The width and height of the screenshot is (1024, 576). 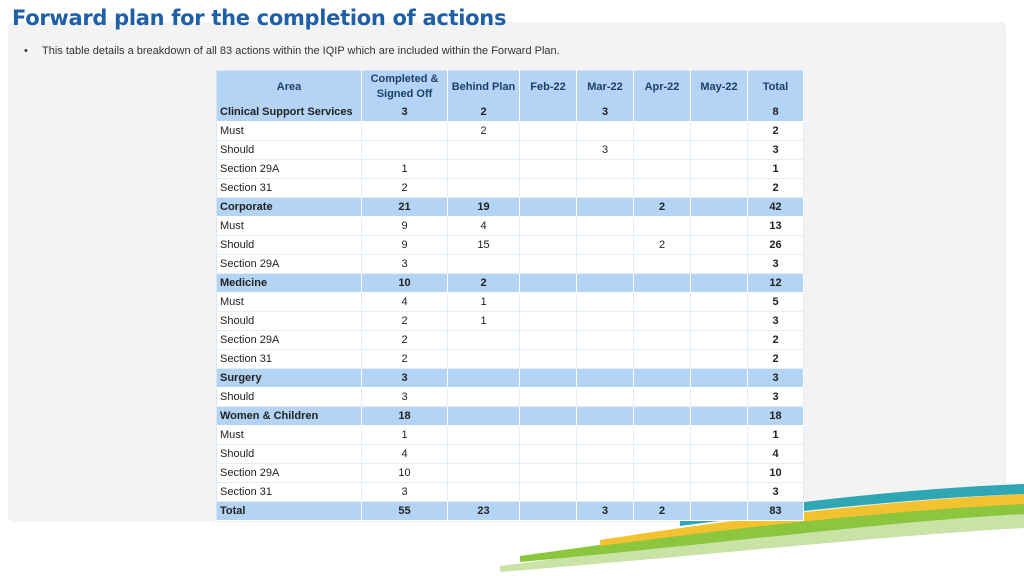 What do you see at coordinates (510, 321) in the screenshot?
I see `table-row: Should 2 1 3` at bounding box center [510, 321].